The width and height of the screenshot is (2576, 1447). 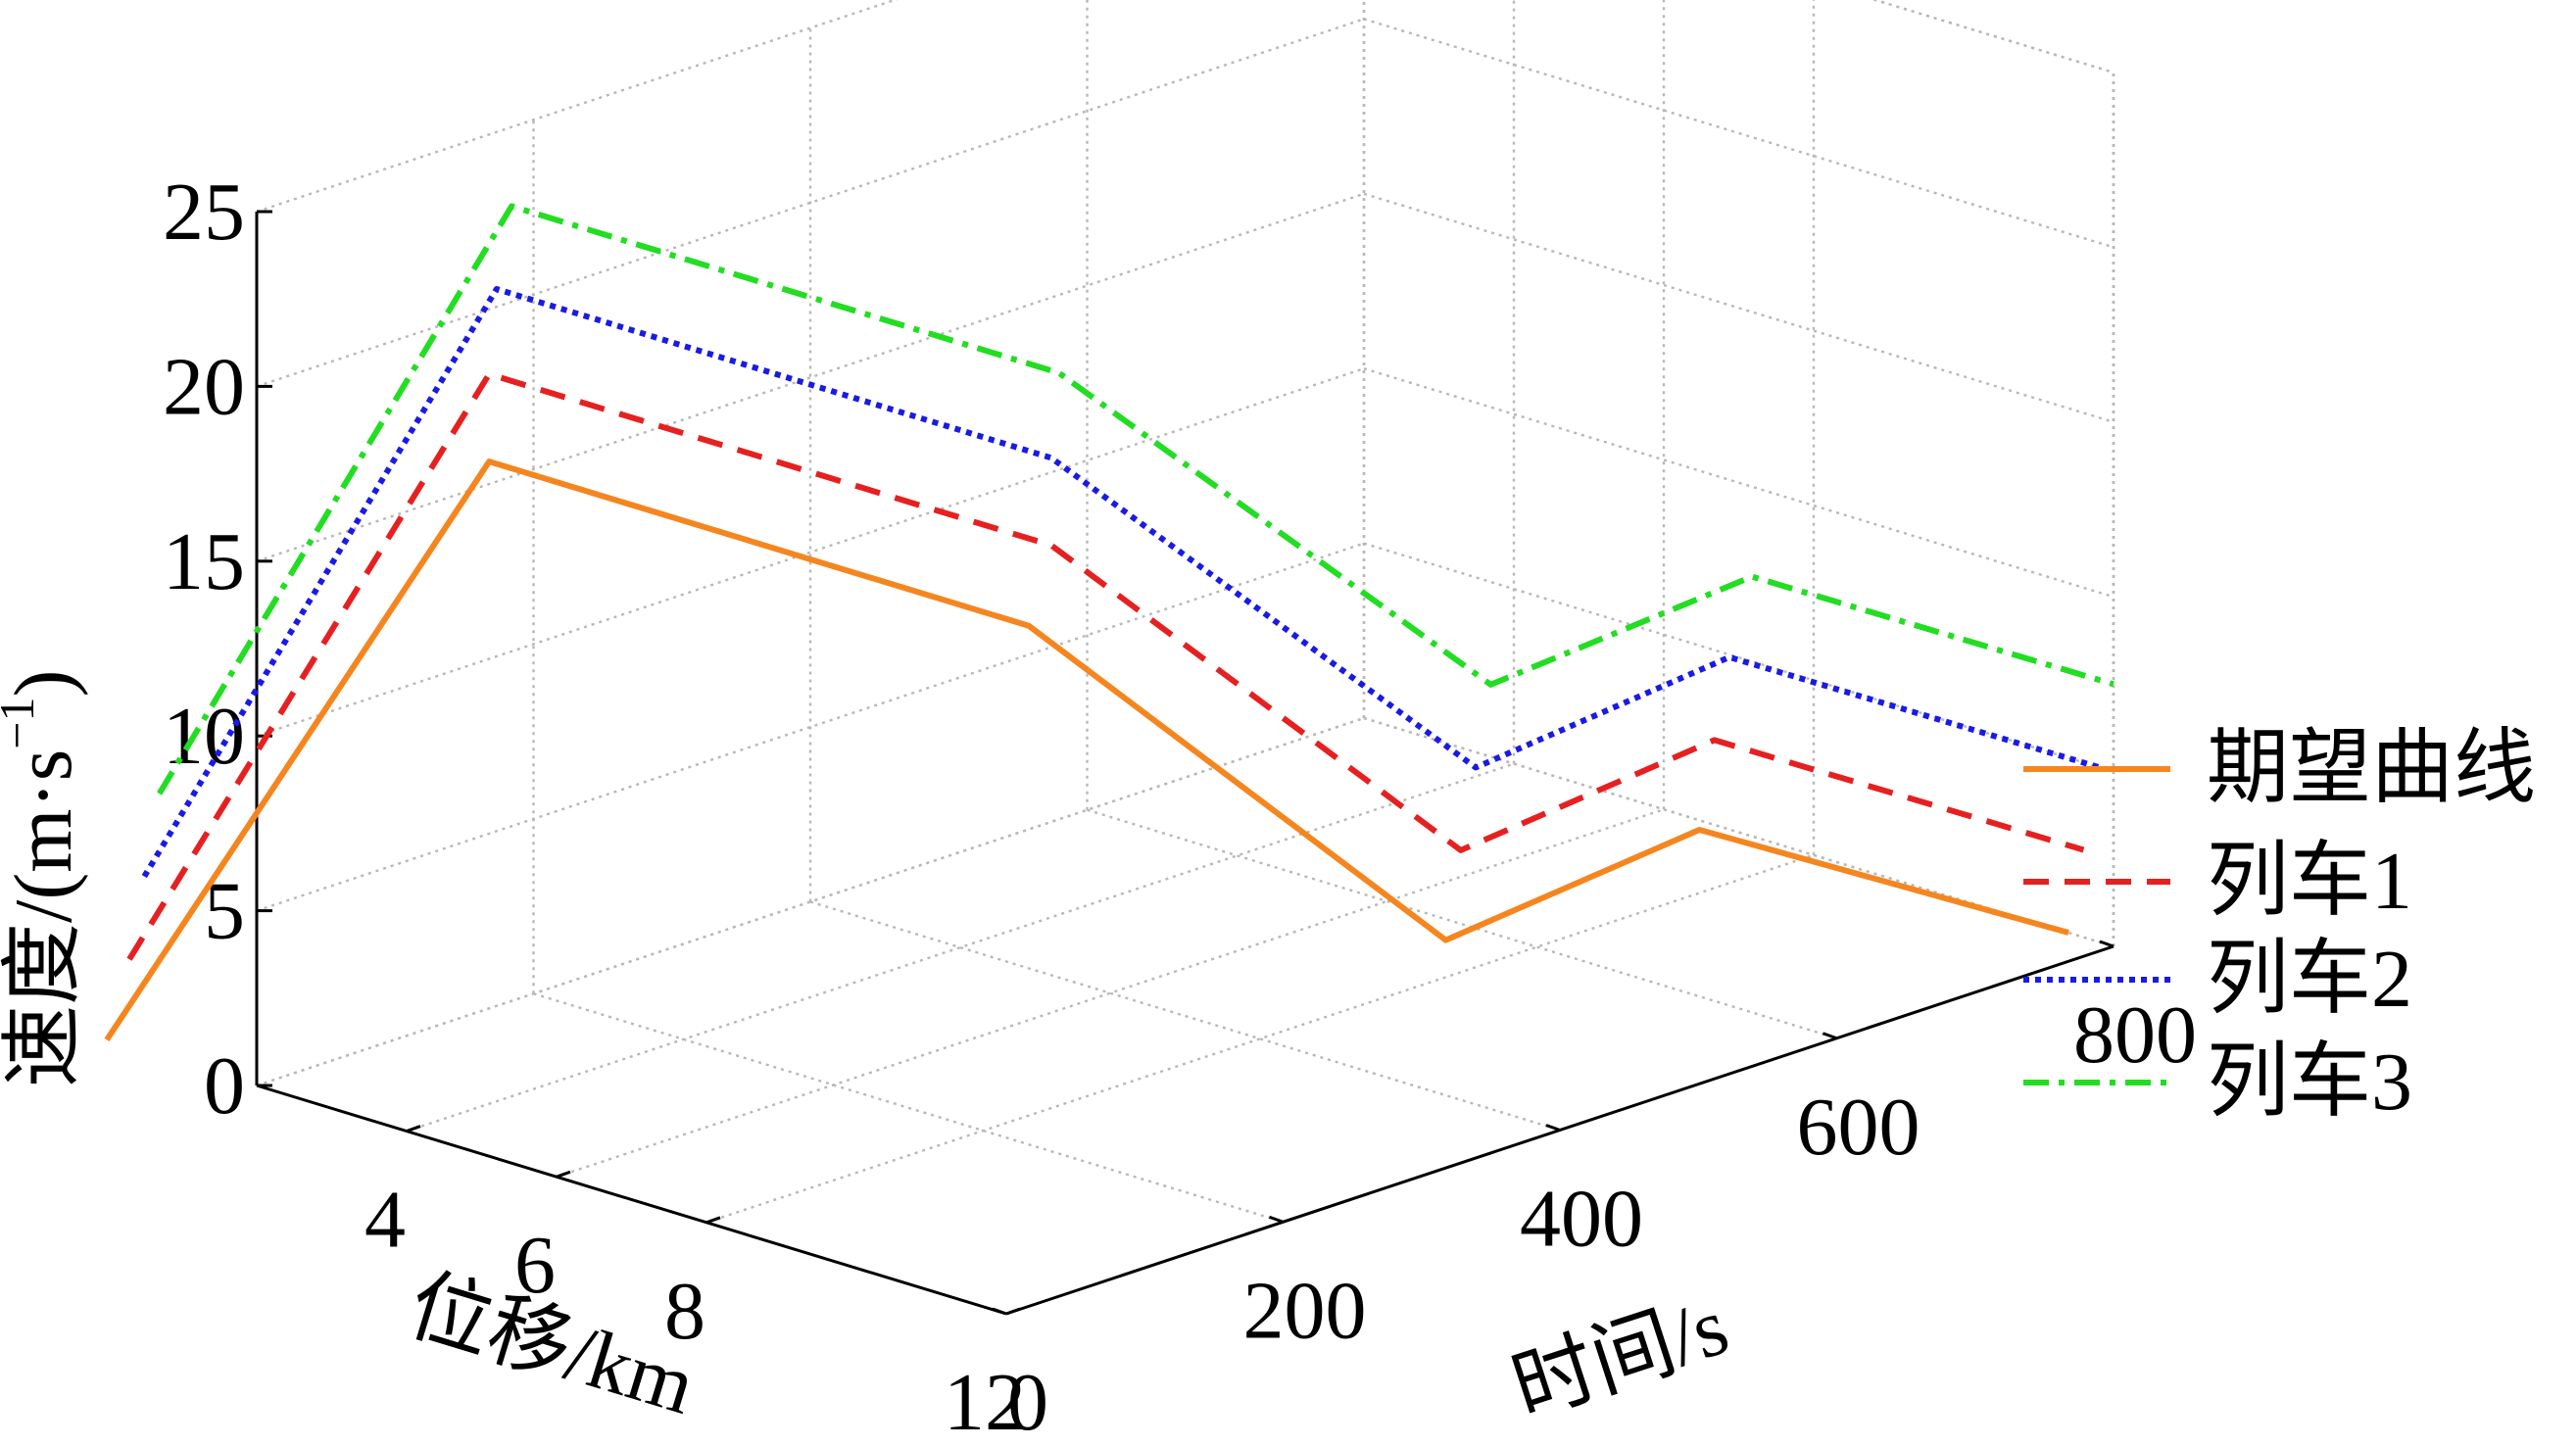 I want to click on y-tick-label: 600, so click(x=1858, y=1127).